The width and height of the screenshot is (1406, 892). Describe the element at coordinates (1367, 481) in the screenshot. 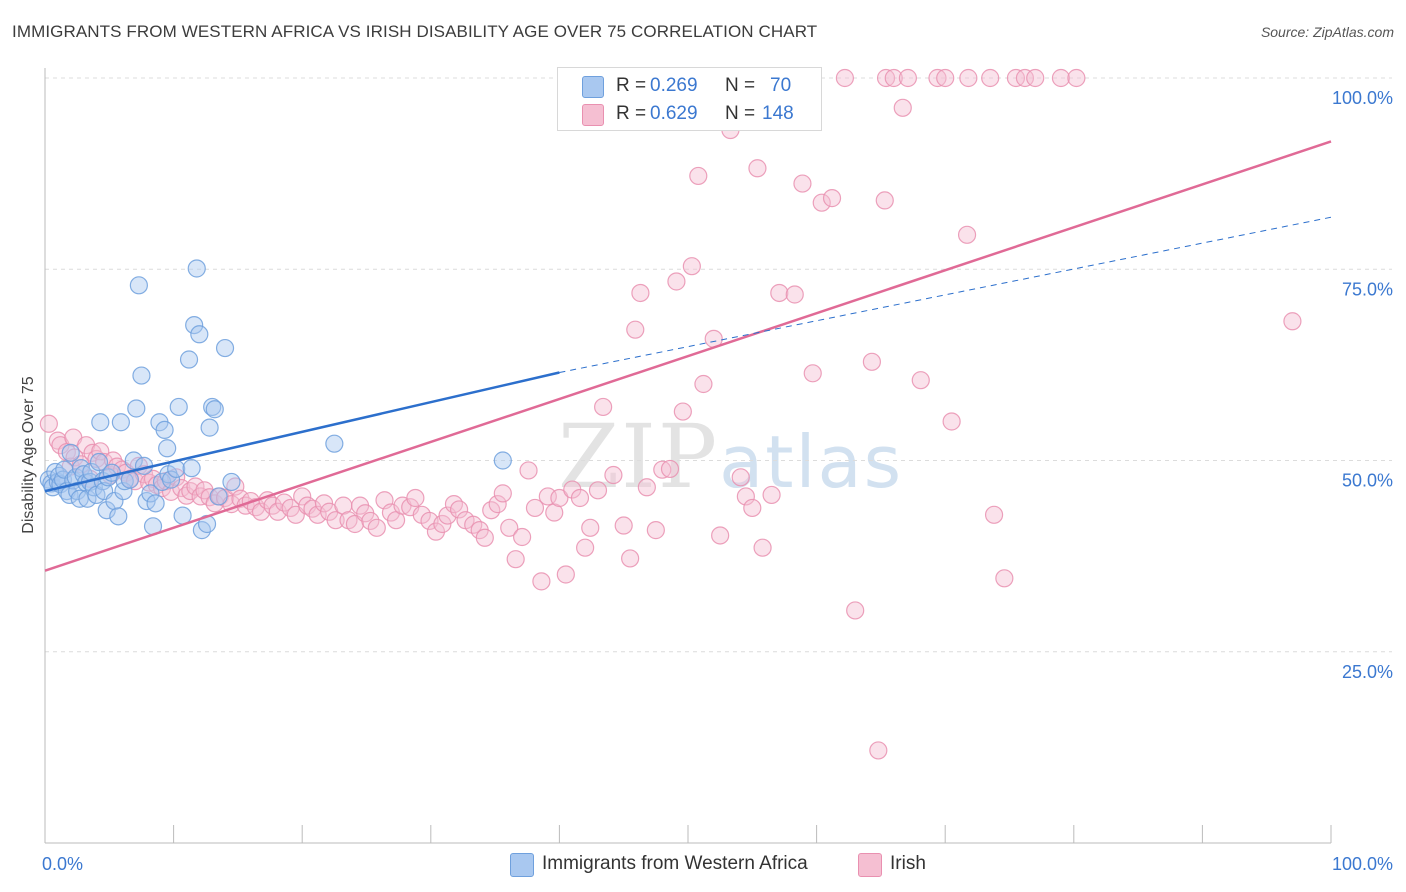

I see `y-tick-label: 50.0%` at that location.